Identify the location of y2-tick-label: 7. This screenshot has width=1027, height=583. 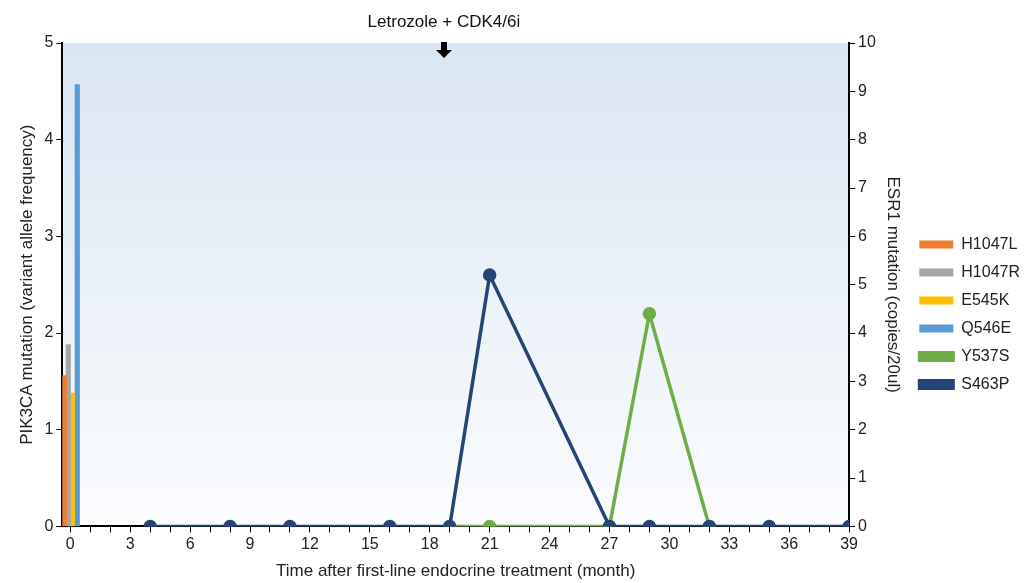
(863, 187).